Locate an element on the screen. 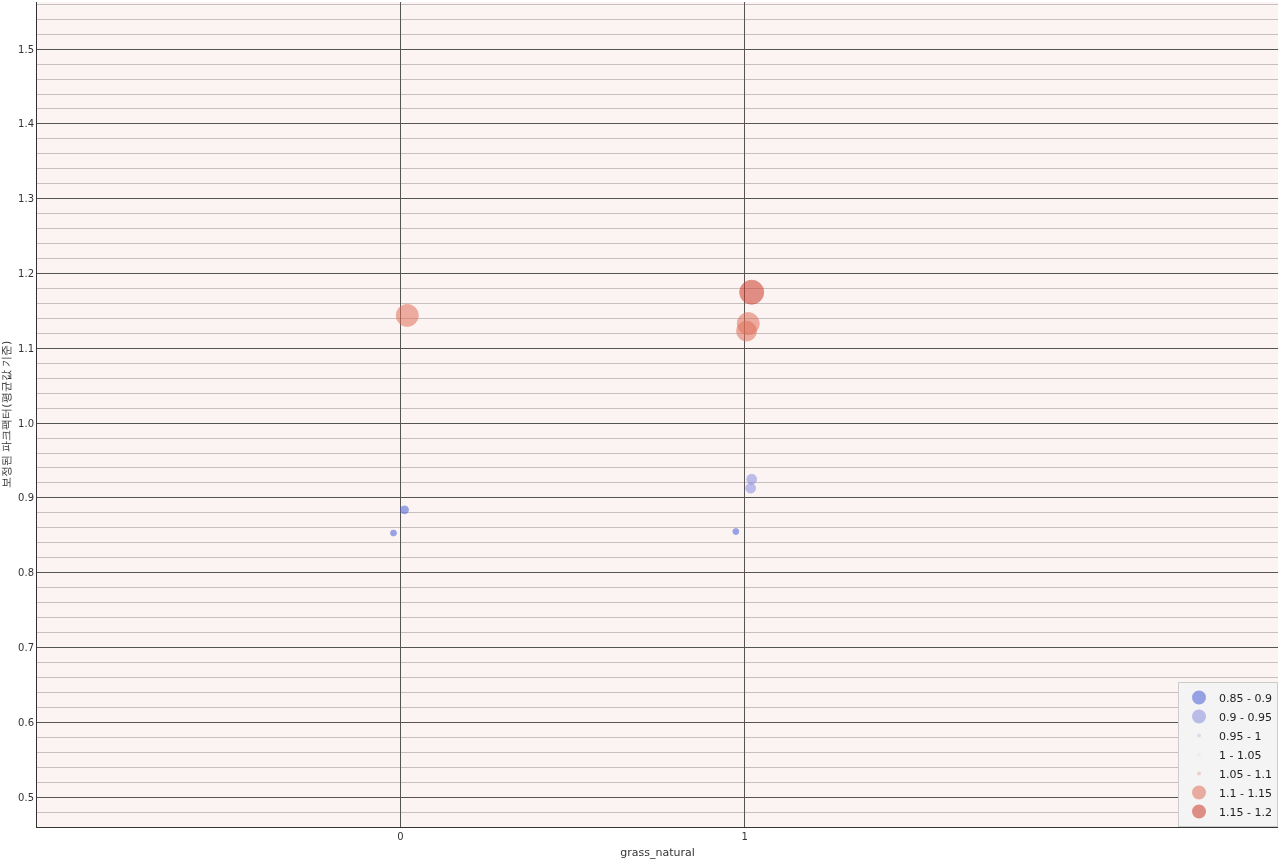 The width and height of the screenshot is (1280, 859). y-tick-label: 1.3 is located at coordinates (26, 199).